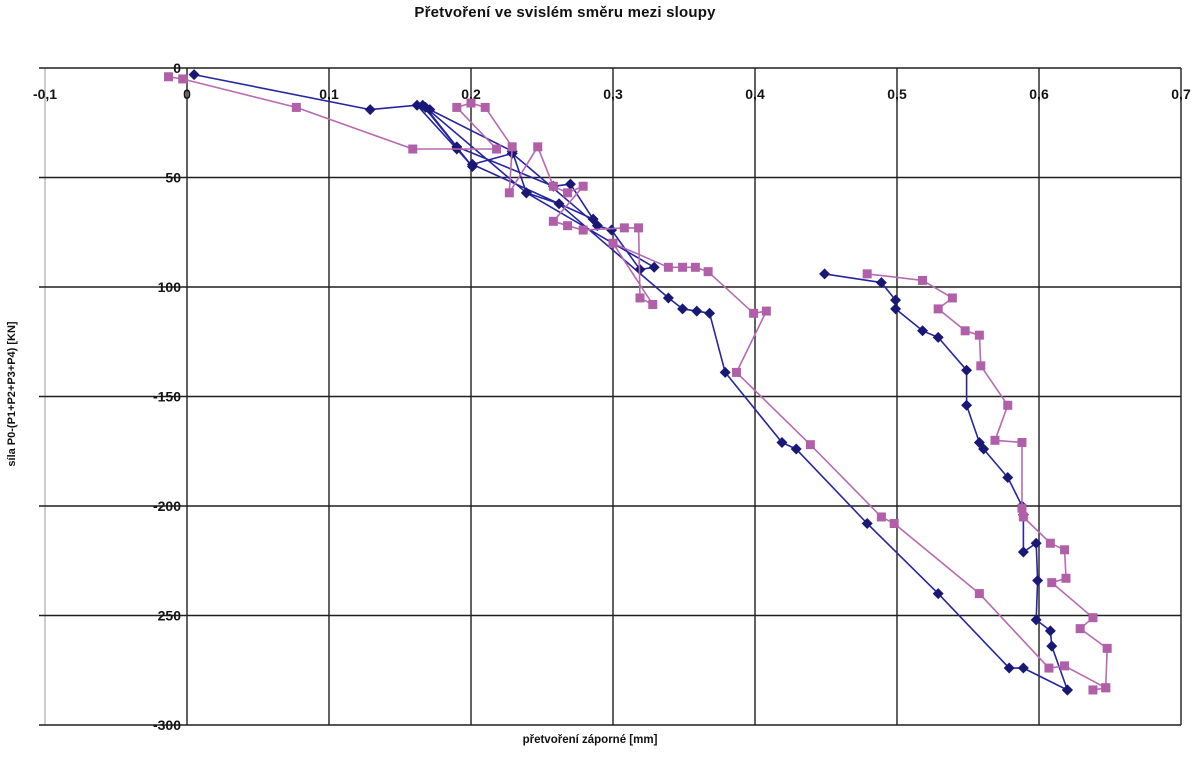  I want to click on x-tick-label: 0, so click(187, 94).